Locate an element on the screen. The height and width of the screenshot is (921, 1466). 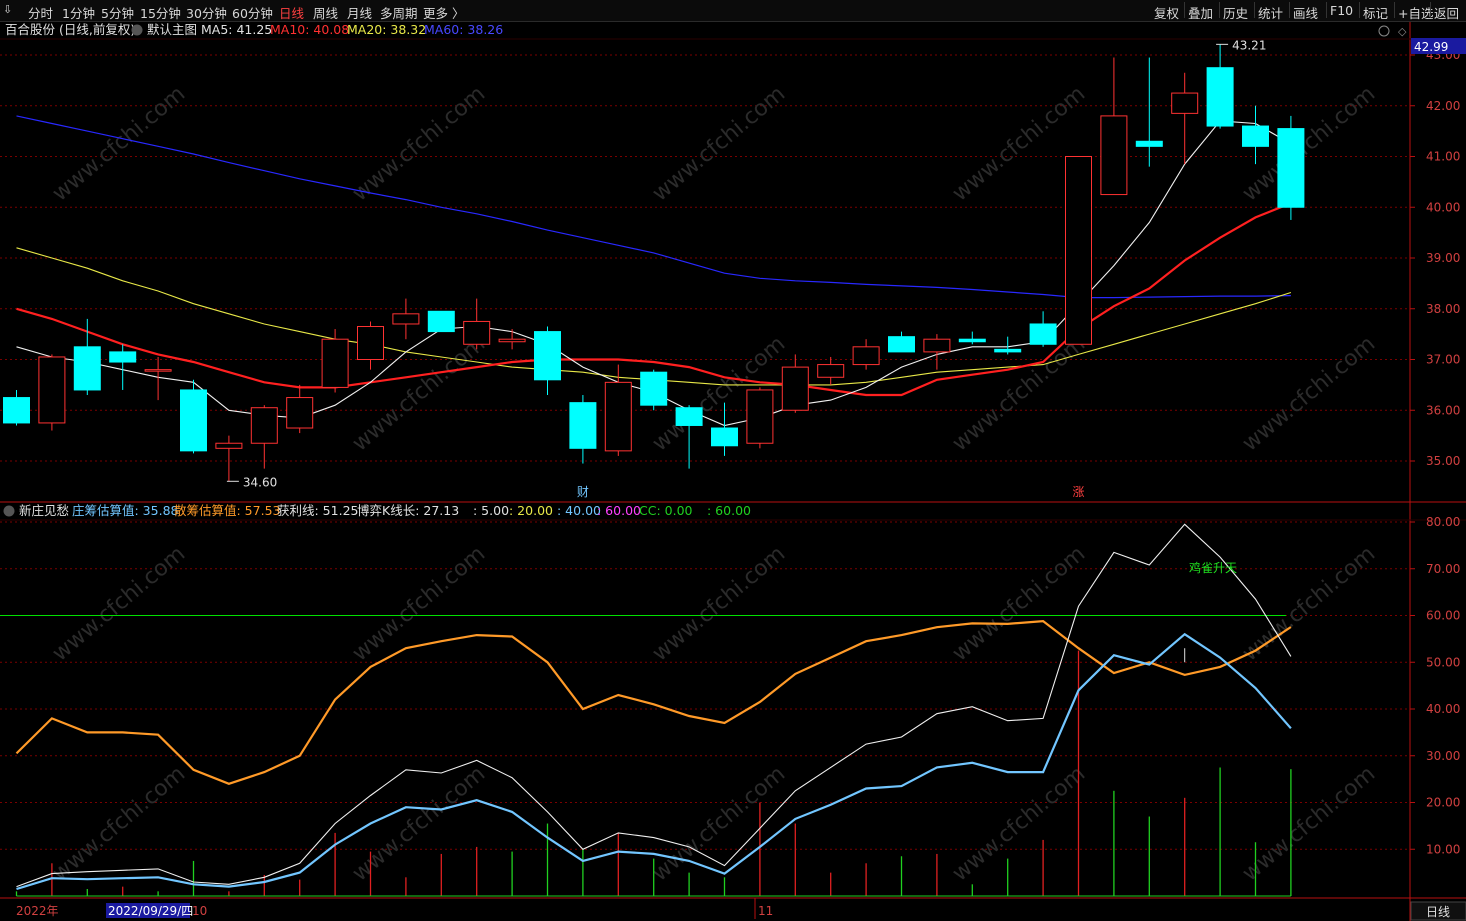
main-tick-label: 40.00 is located at coordinates (1443, 207).